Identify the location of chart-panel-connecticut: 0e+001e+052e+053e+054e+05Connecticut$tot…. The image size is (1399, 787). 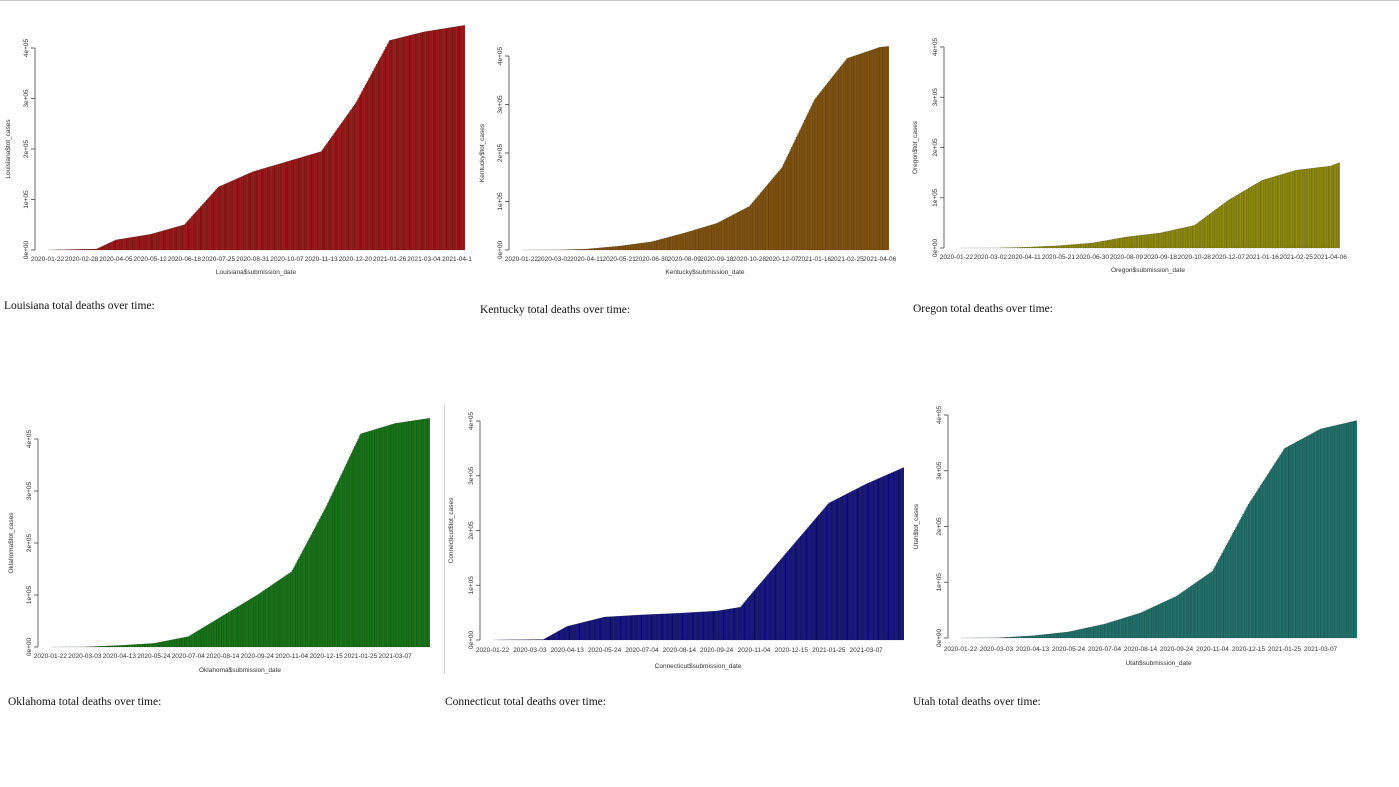
(676, 540).